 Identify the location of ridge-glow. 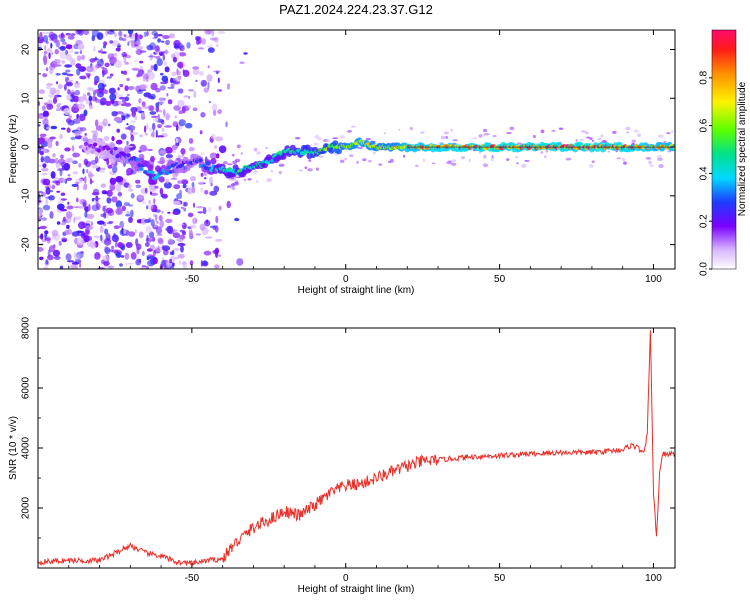
(335, 143).